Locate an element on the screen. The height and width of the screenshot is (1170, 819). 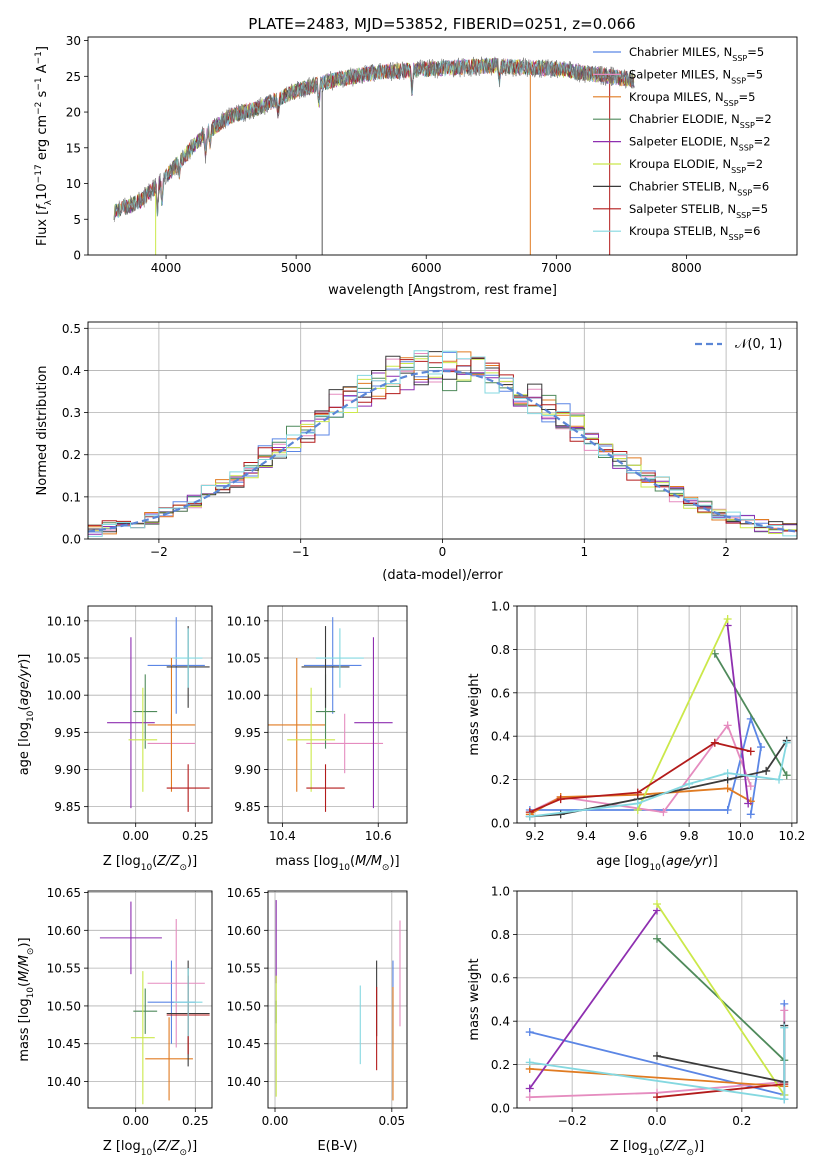
x-tick-label: 9.4 is located at coordinates (586, 836).